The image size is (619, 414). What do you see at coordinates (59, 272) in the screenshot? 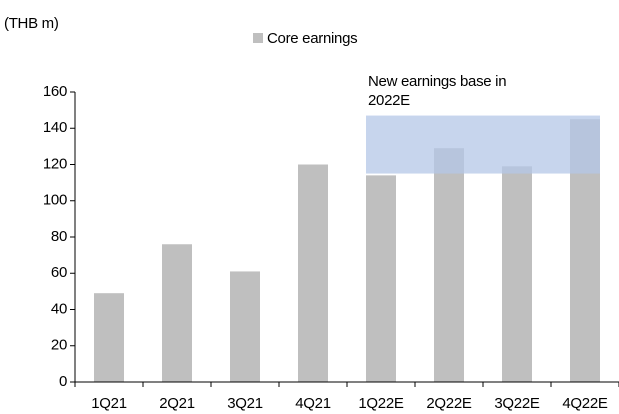
I see `y-tick-label: 60` at bounding box center [59, 272].